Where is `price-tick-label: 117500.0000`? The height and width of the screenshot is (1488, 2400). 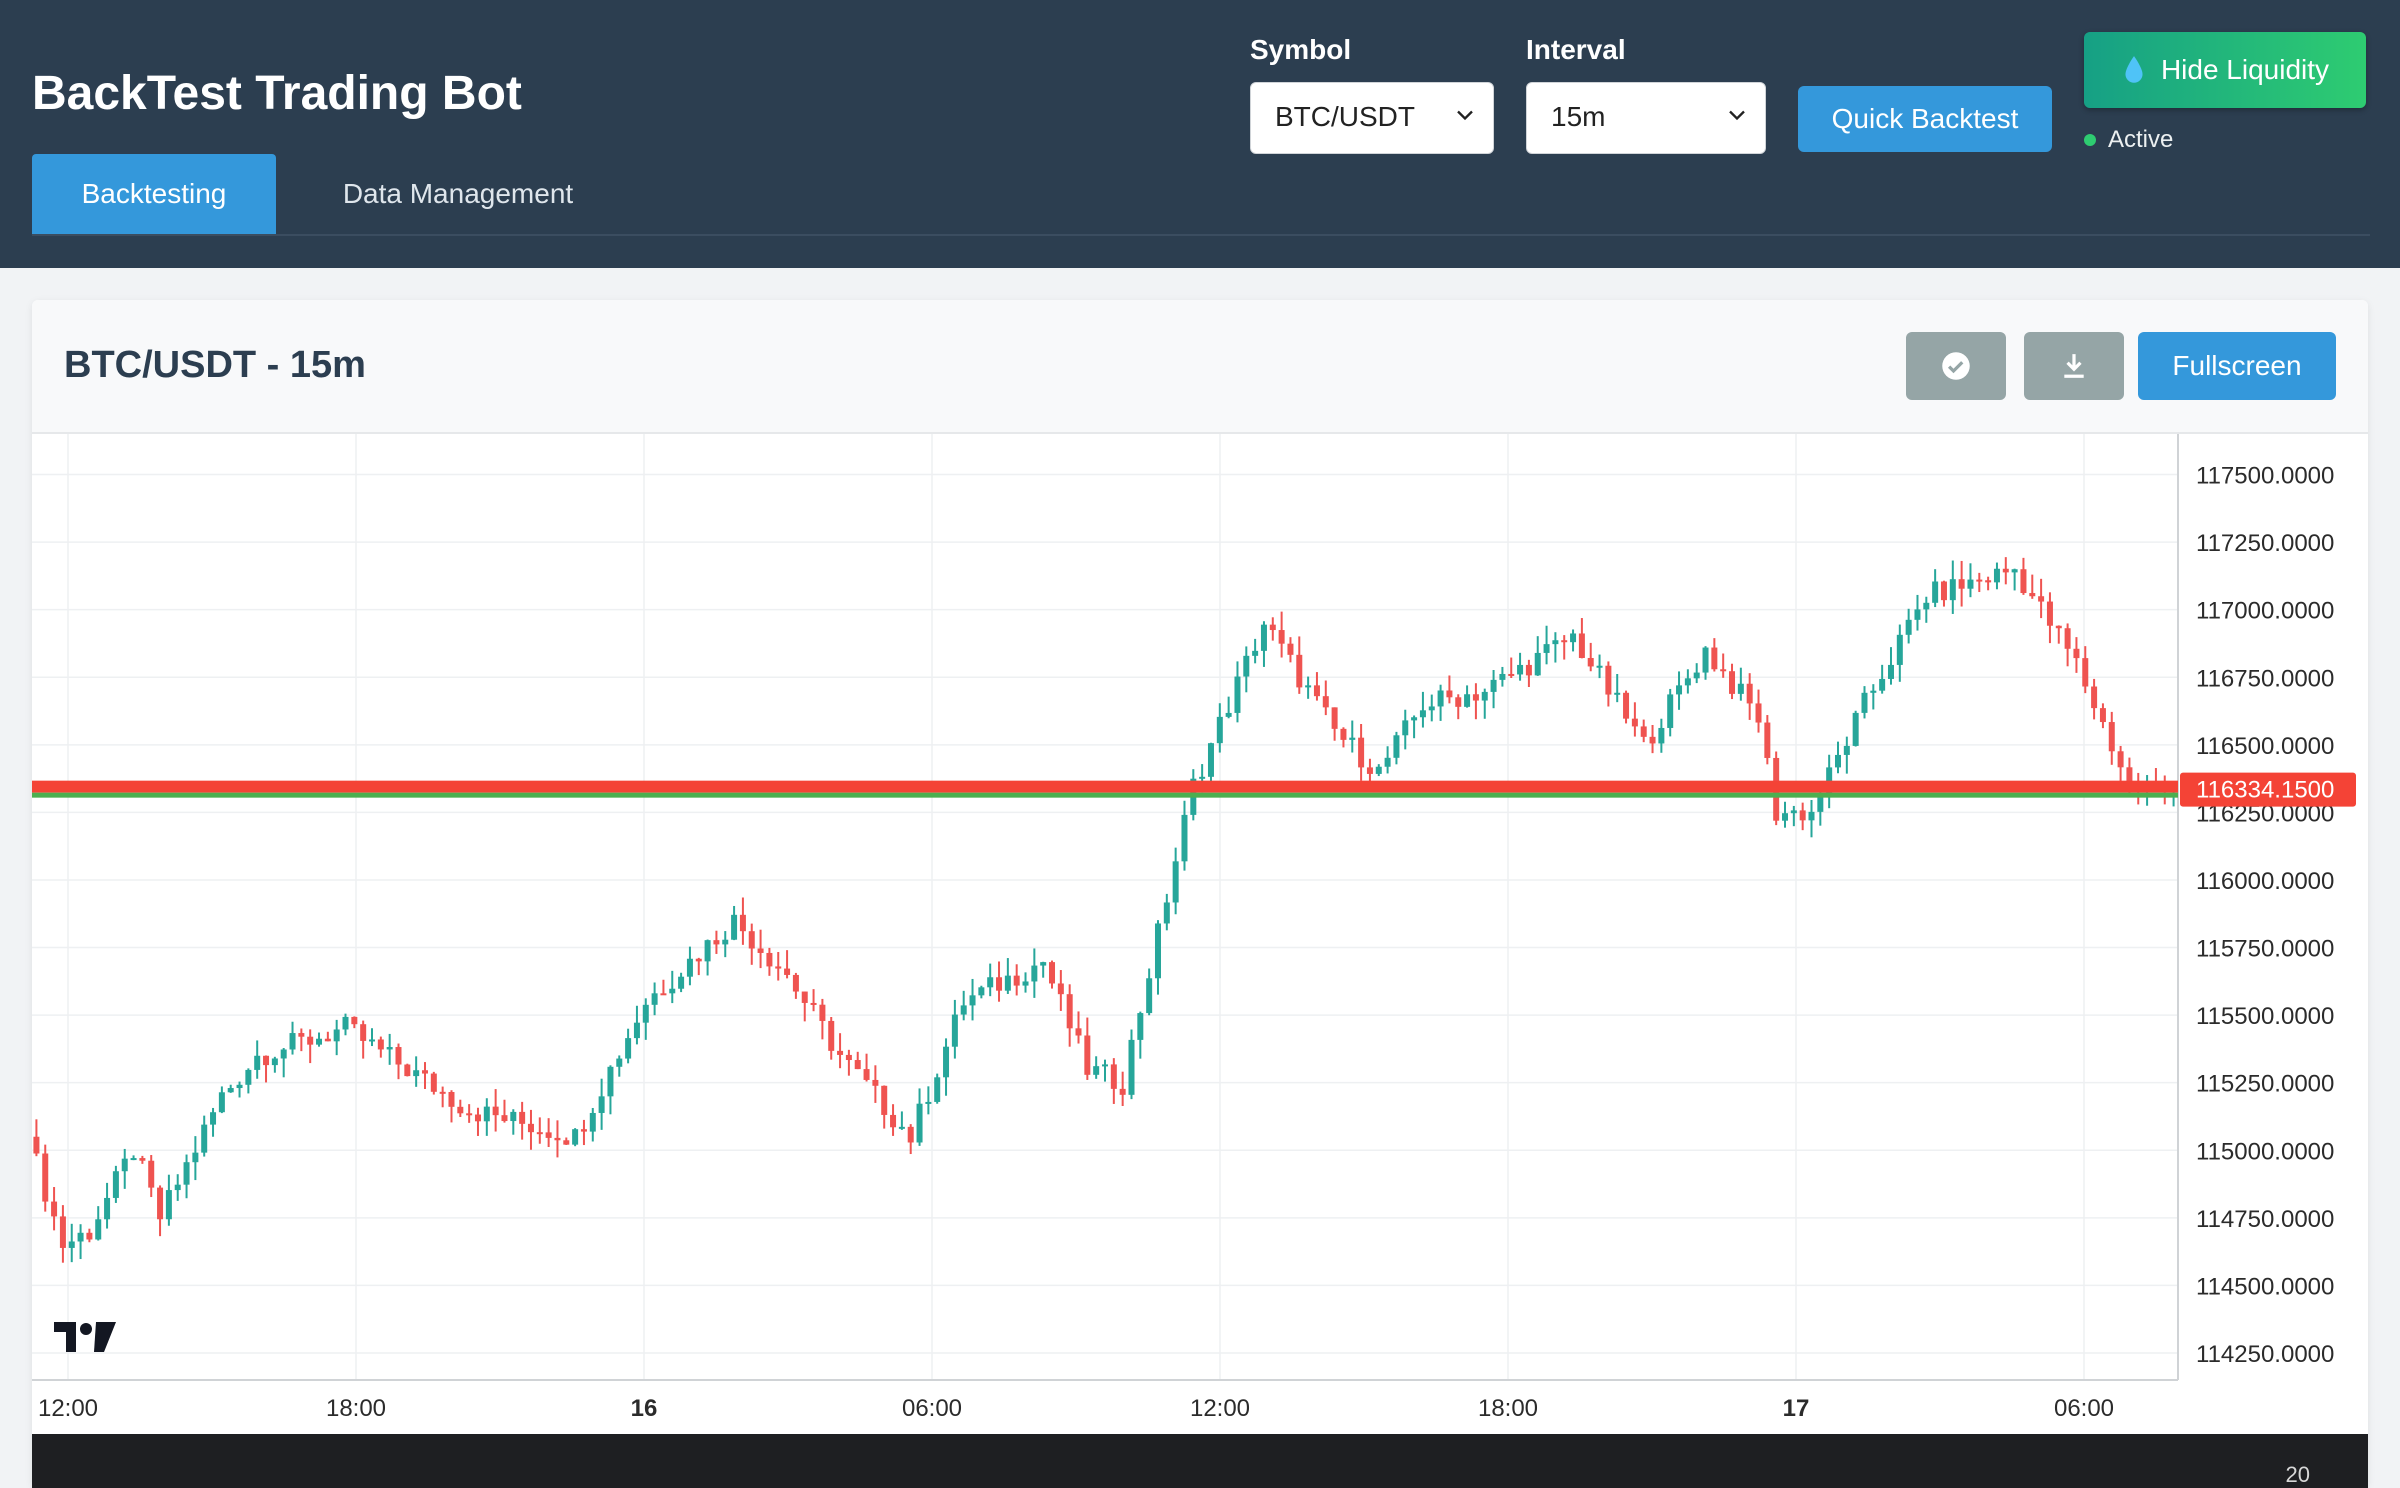
price-tick-label: 117500.0000 is located at coordinates (2265, 476).